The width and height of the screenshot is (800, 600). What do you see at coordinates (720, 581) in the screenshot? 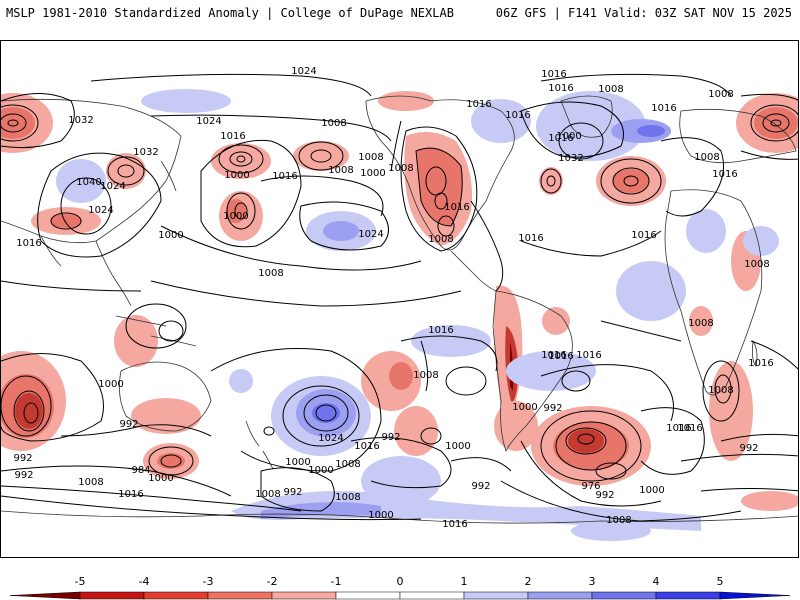
I see `colorbar-tick-label: 5` at bounding box center [720, 581].